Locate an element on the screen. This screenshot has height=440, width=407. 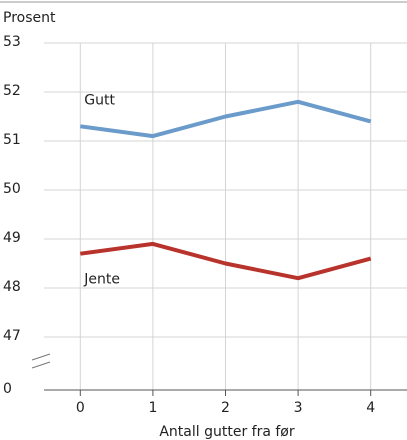
y-tick-label: 0 is located at coordinates (7, 389).